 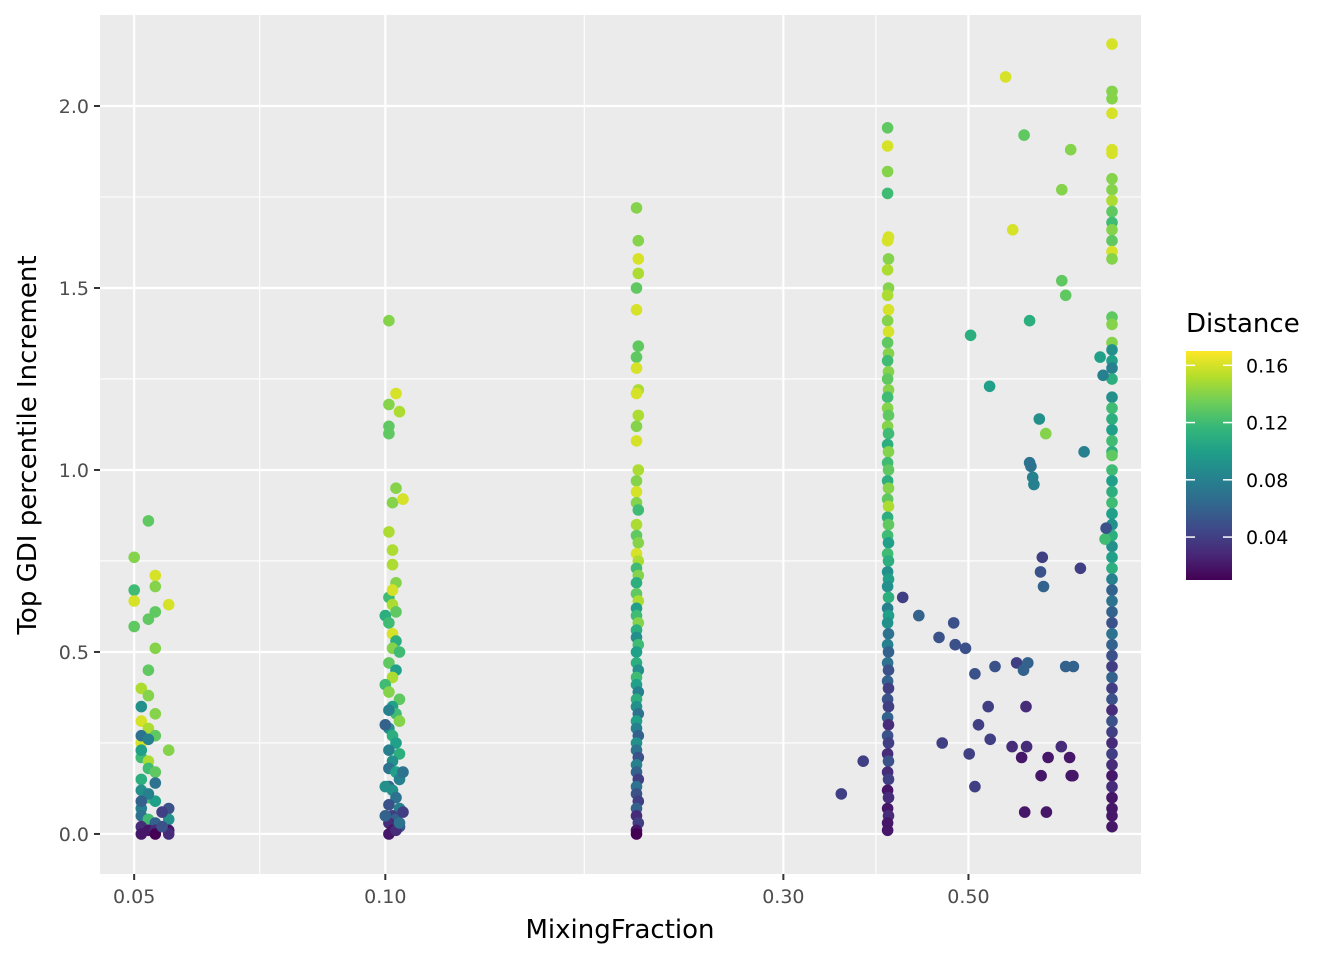 What do you see at coordinates (1243, 444) in the screenshot?
I see `color-legend: Distance 0.04 0.08 0.12 0.16` at bounding box center [1243, 444].